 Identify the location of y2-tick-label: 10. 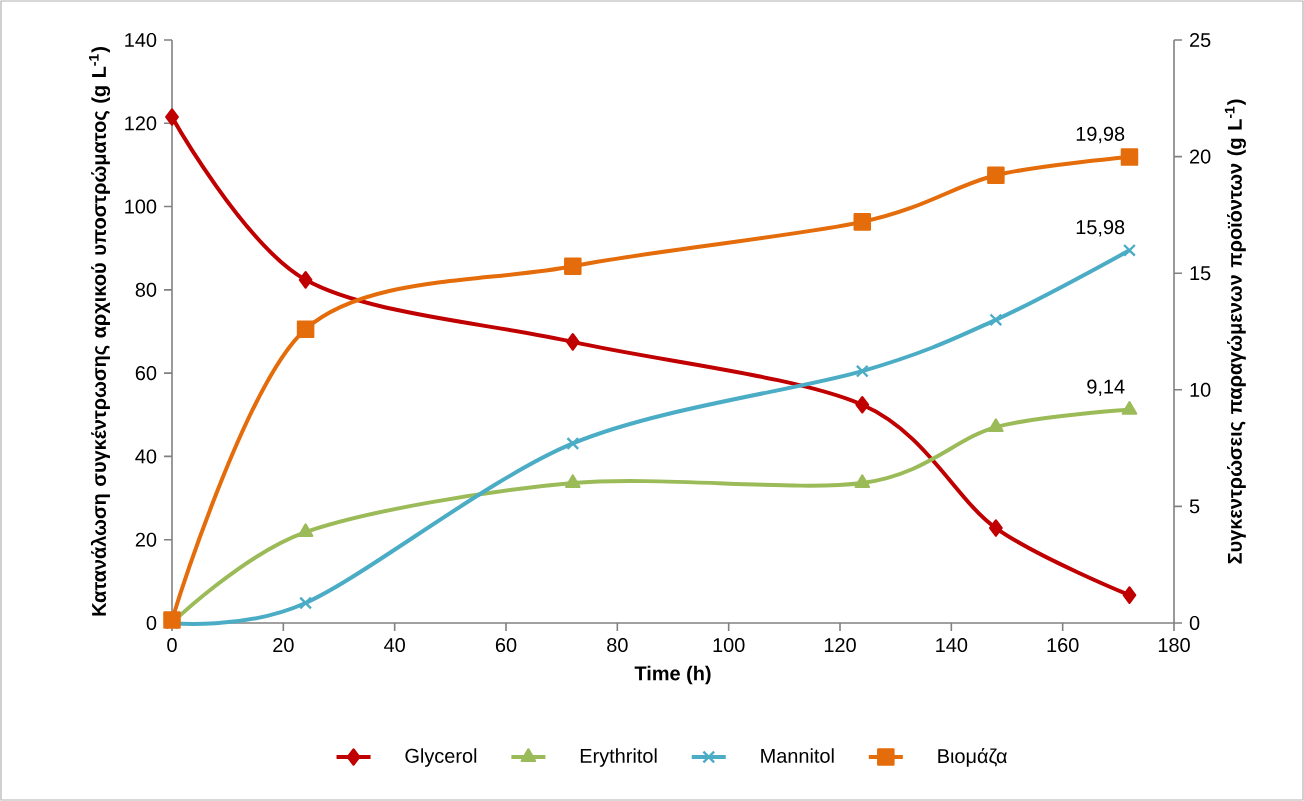
(1200, 389).